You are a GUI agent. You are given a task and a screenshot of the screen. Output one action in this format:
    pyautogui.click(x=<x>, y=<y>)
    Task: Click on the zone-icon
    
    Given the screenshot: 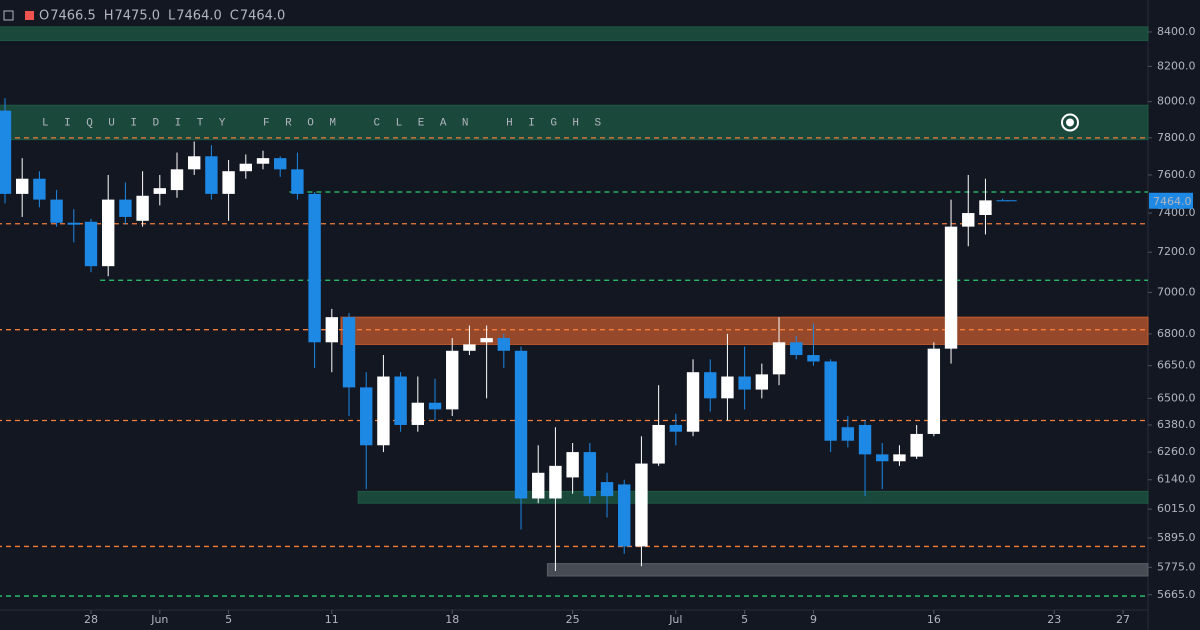 What is the action you would take?
    pyautogui.click(x=1070, y=122)
    